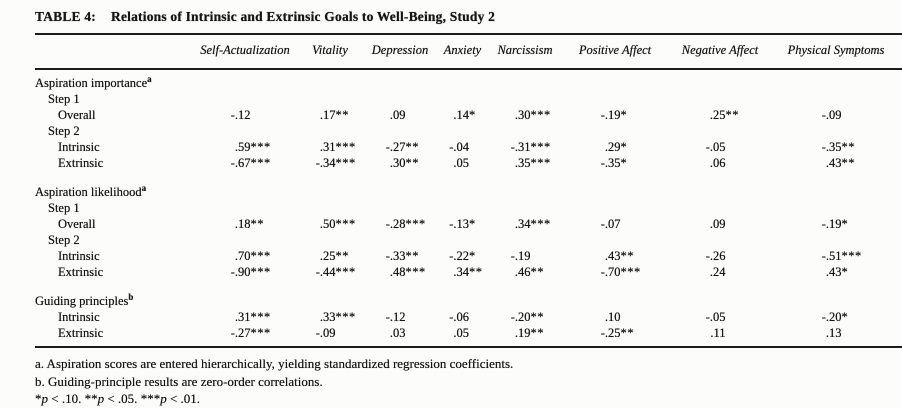 This screenshot has height=408, width=902. What do you see at coordinates (836, 115) in the screenshot?
I see `value-cell: -.09` at bounding box center [836, 115].